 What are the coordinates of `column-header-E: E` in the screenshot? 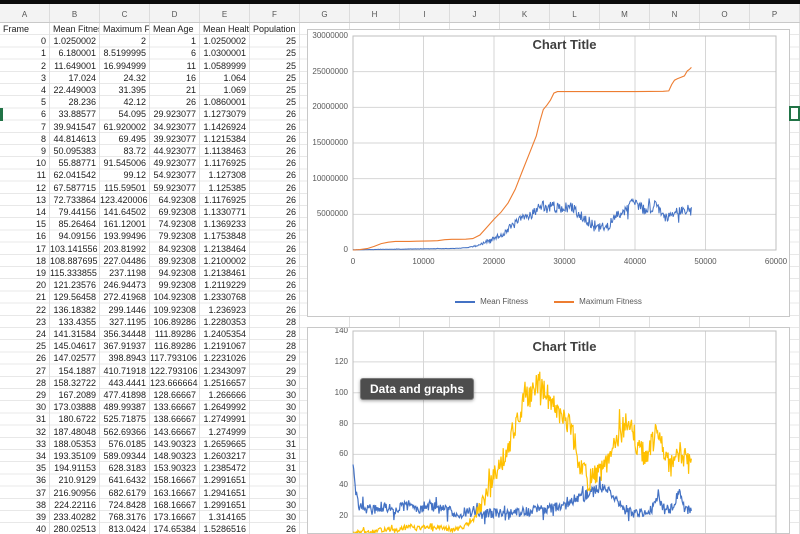 It's located at (225, 13).